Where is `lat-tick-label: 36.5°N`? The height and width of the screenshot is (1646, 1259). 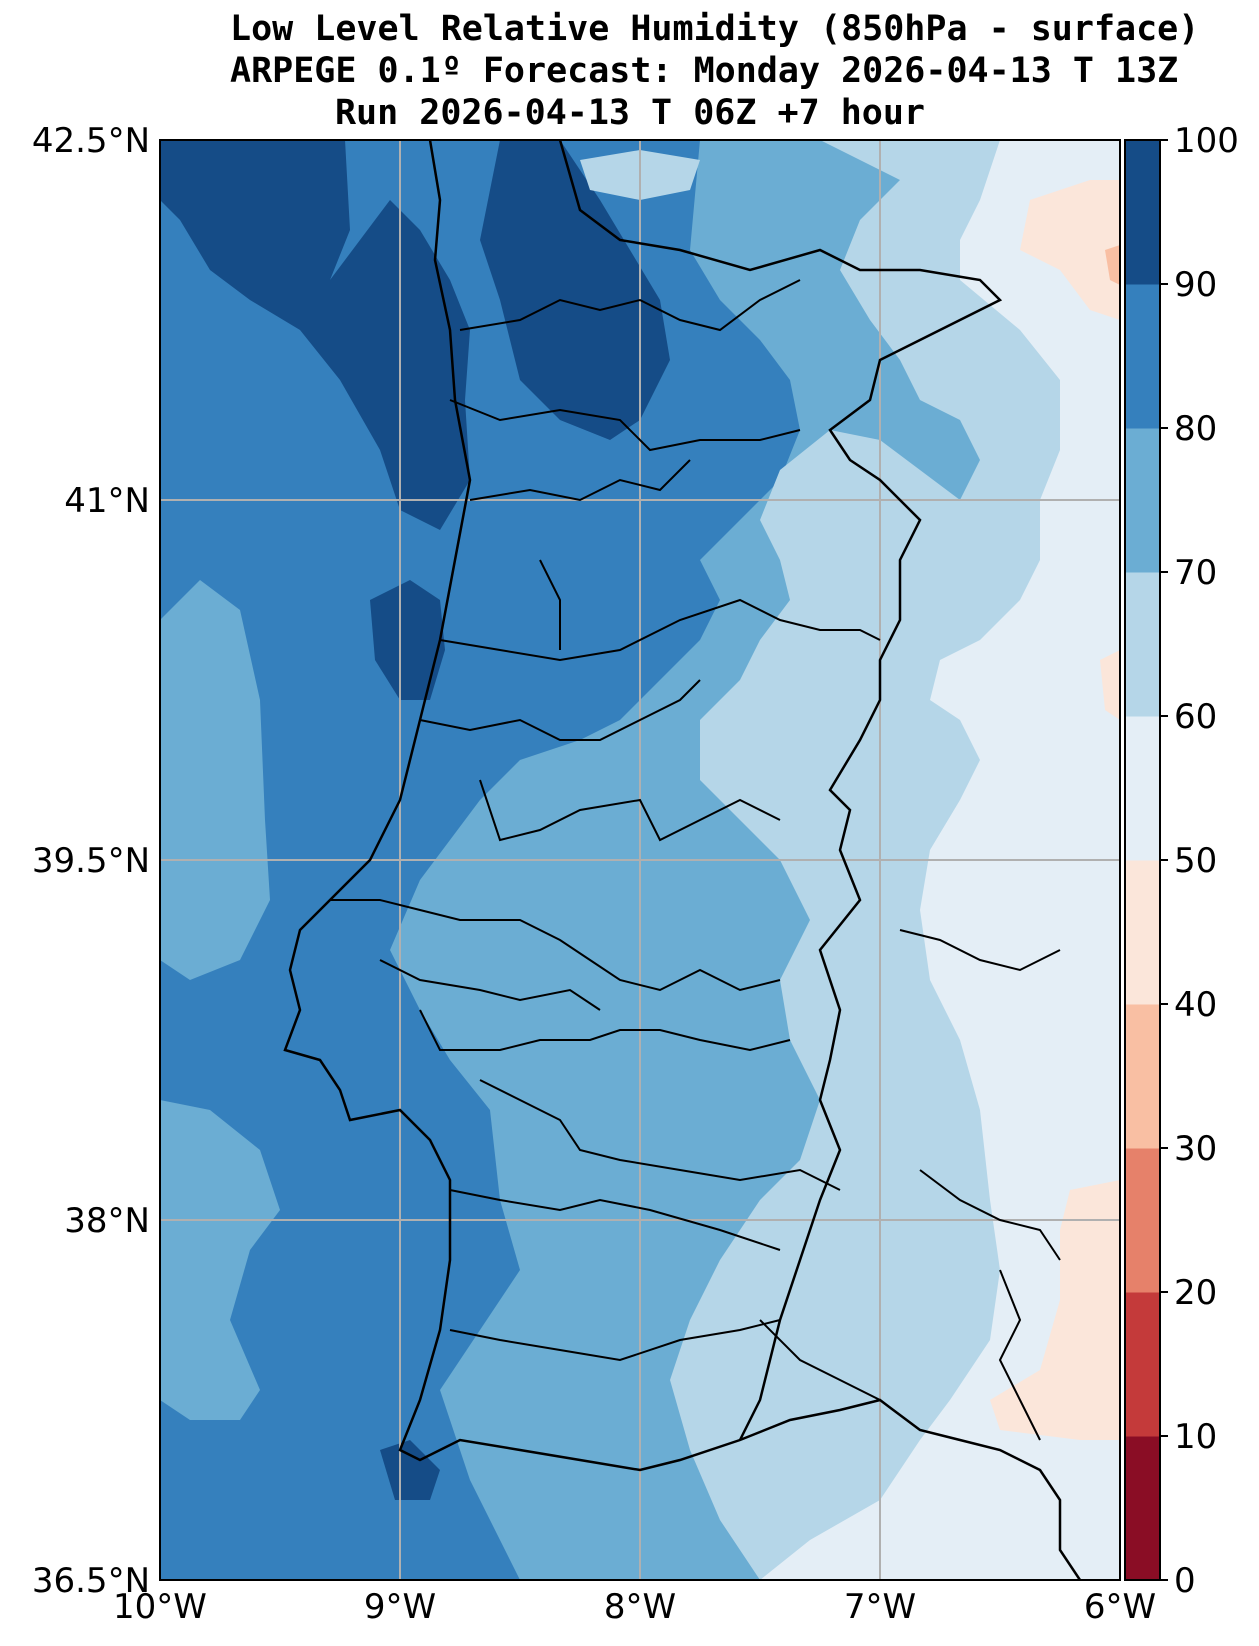
lat-tick-label: 36.5°N is located at coordinates (91, 1581).